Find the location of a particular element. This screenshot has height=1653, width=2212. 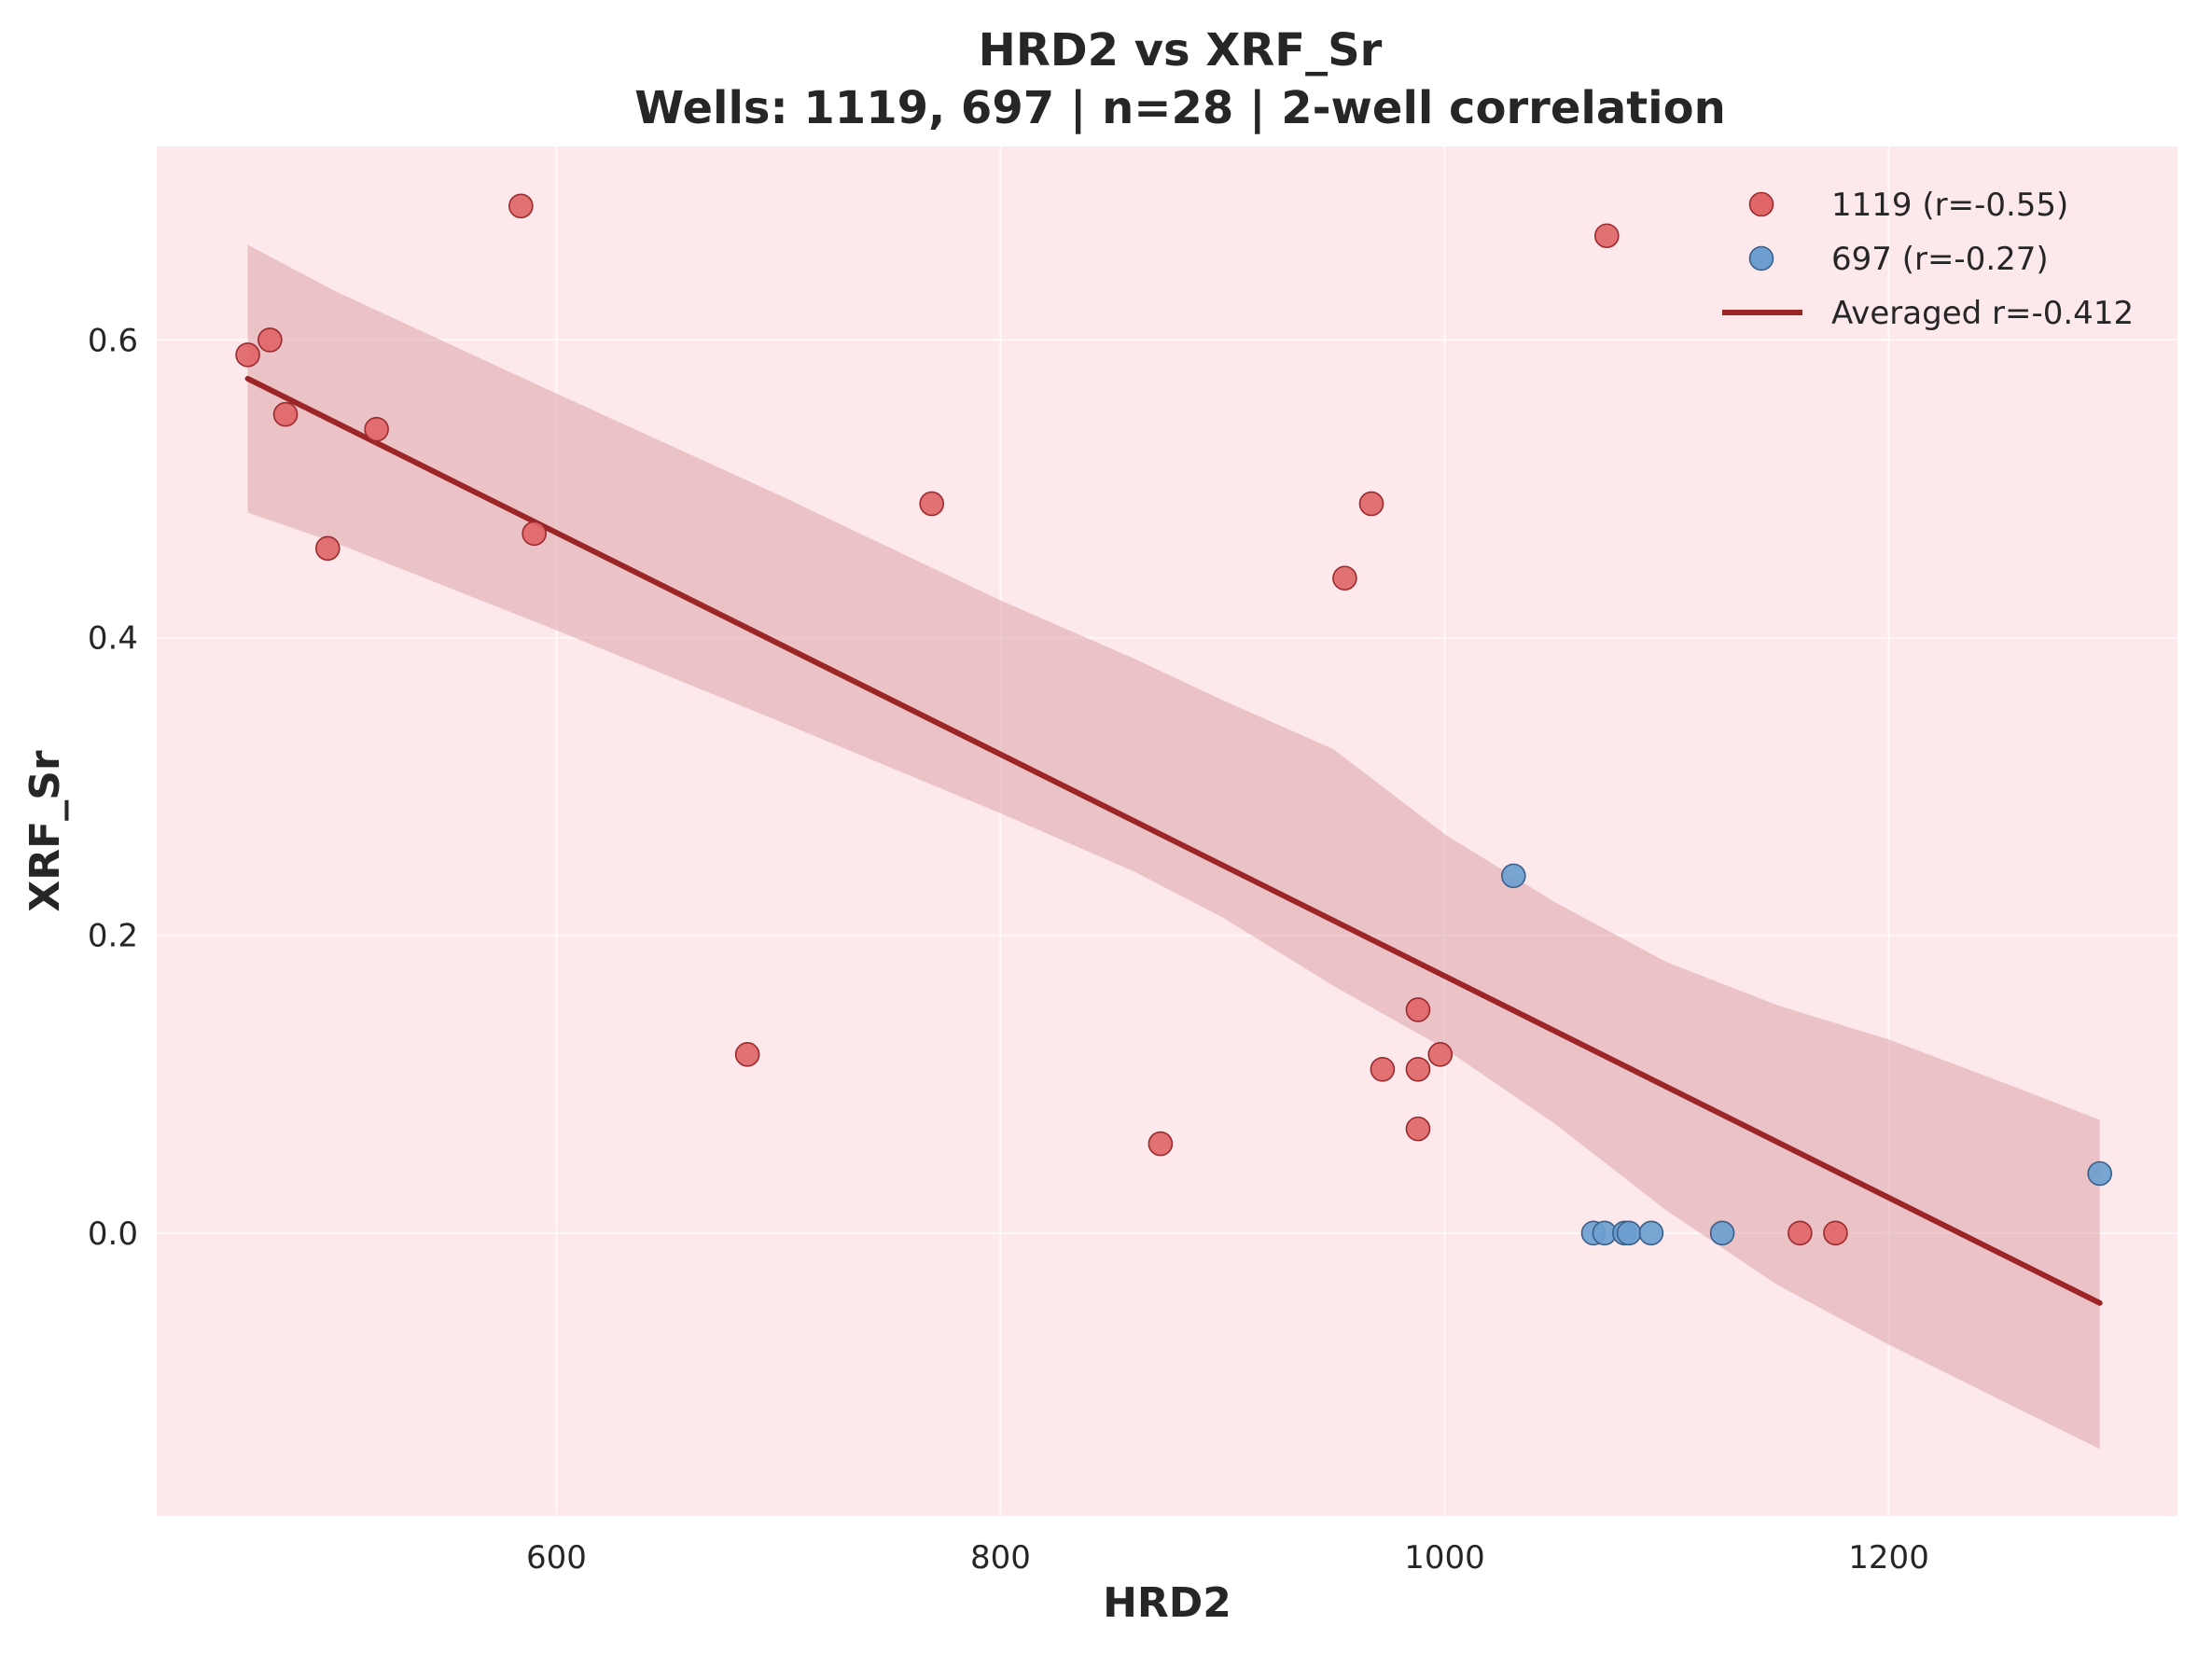

y-tick-label: 0.4 is located at coordinates (113, 639).